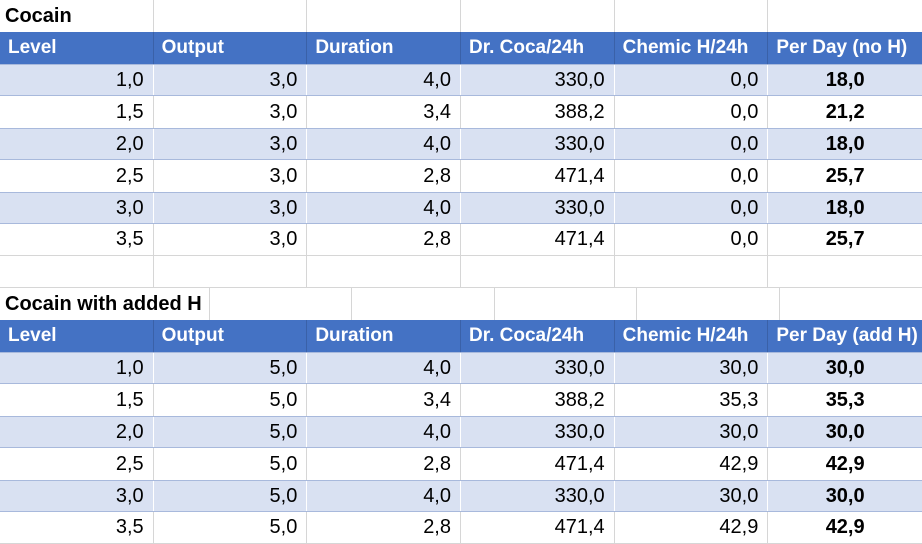  I want to click on sheet-cell: 21,2, so click(845, 111).